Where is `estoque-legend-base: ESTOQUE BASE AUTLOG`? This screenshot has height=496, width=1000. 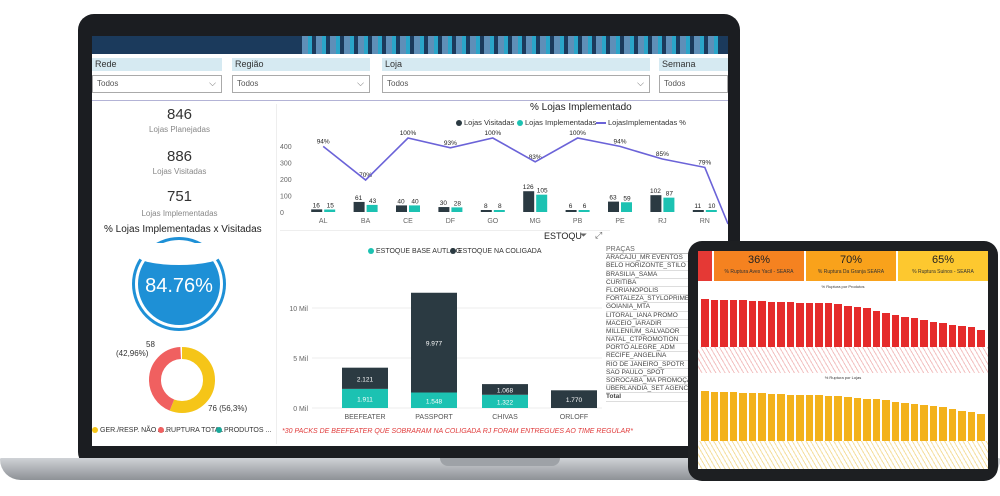 estoque-legend-base: ESTOQUE BASE AUTLOG is located at coordinates (414, 251).